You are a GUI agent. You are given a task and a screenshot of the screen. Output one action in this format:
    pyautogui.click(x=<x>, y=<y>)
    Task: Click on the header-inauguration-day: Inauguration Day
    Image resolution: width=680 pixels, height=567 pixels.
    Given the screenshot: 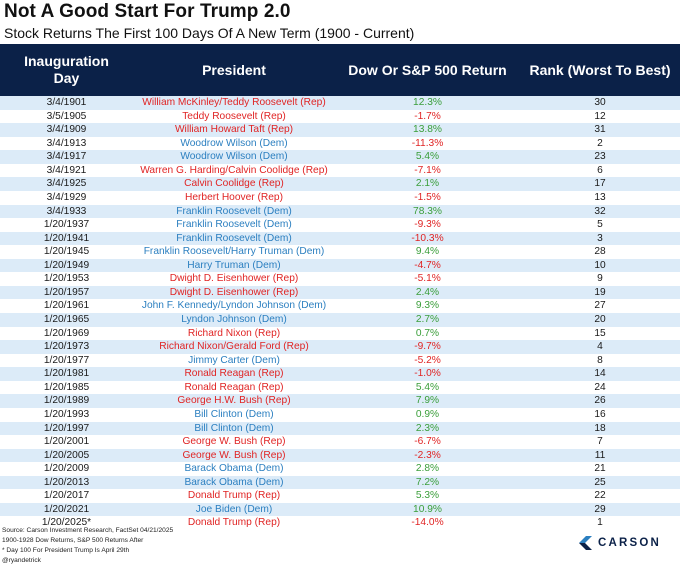 What is the action you would take?
    pyautogui.click(x=66, y=69)
    